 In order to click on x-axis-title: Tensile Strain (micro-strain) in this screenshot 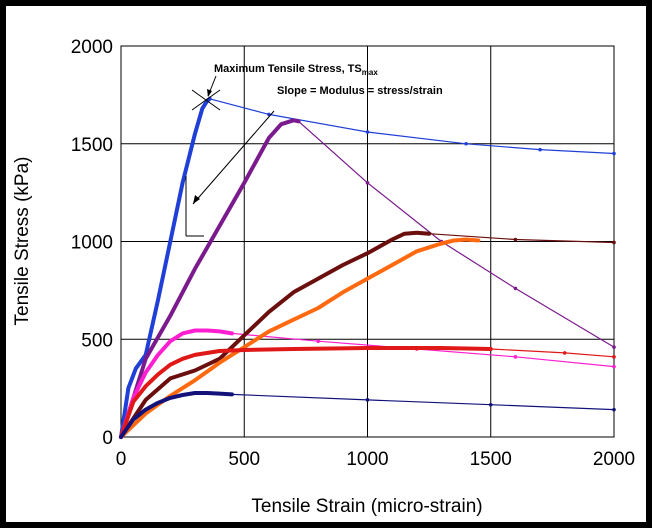, I will do `click(366, 506)`.